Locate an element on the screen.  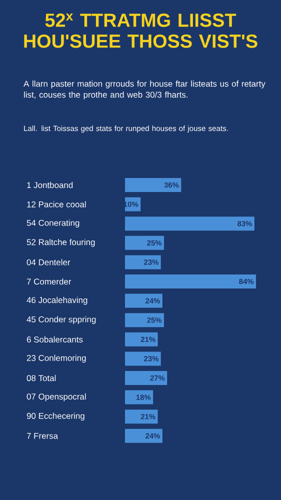
y-tick-label: 7 Comerder is located at coordinates (49, 281).